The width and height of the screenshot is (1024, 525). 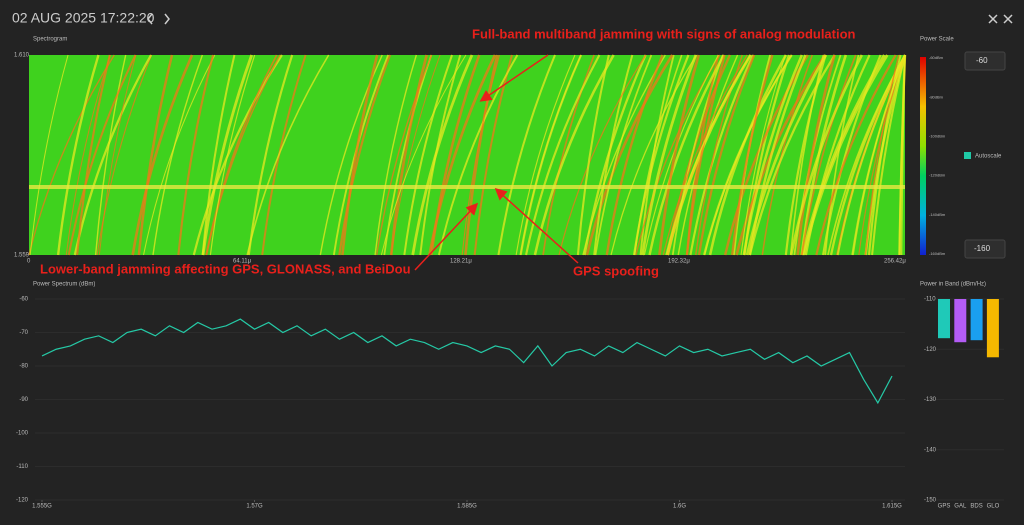 I want to click on x-tick-label: 1.615G, so click(x=892, y=507).